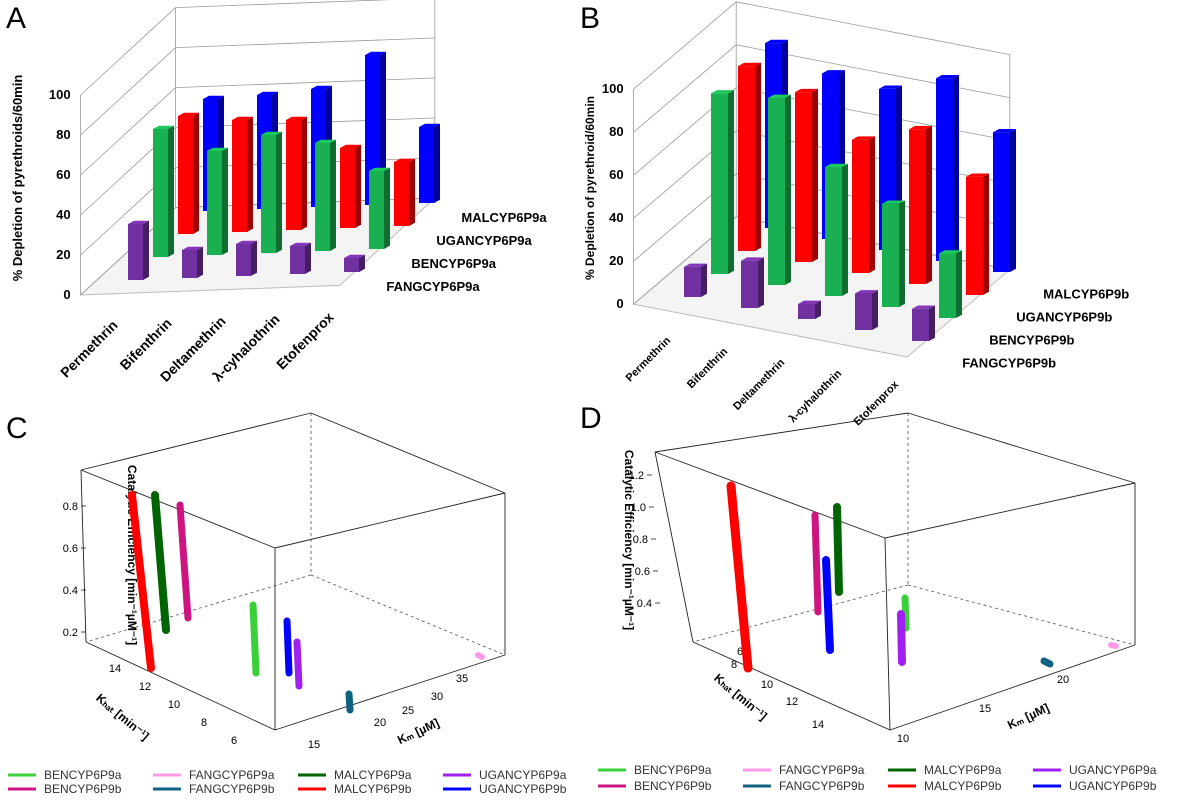 Image resolution: width=1187 pixels, height=800 pixels. I want to click on bar-ugancyp6p9a-bifenthrin, so click(242, 174).